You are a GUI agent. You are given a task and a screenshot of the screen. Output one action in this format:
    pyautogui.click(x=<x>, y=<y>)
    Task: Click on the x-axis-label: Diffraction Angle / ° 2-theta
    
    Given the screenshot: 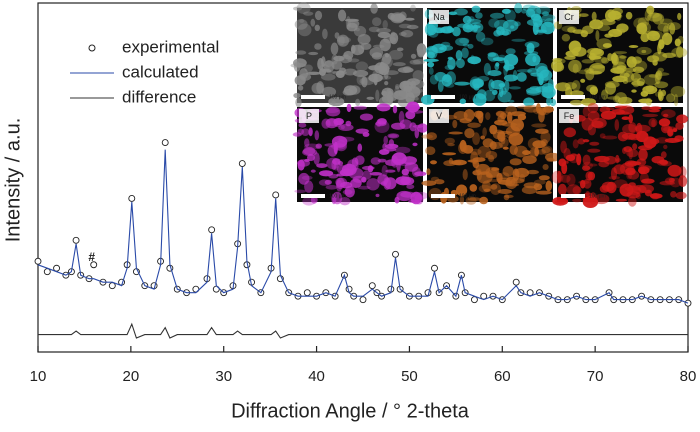 What is the action you would take?
    pyautogui.click(x=350, y=411)
    